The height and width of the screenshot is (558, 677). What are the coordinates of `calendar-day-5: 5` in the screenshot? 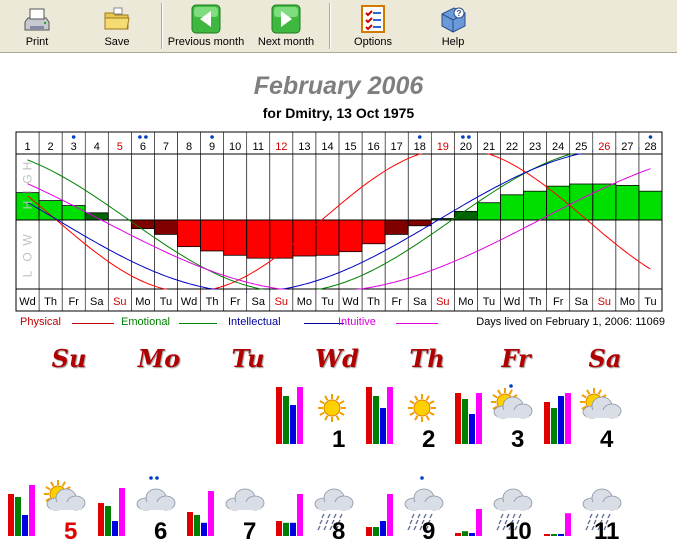 It's located at (51, 508).